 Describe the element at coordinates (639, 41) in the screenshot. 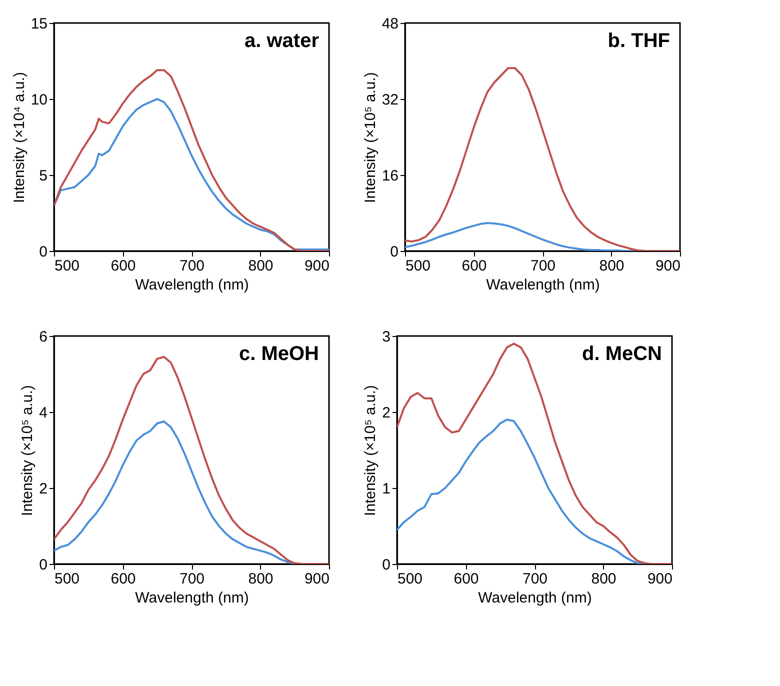

I see `annotation: b. THF` at that location.